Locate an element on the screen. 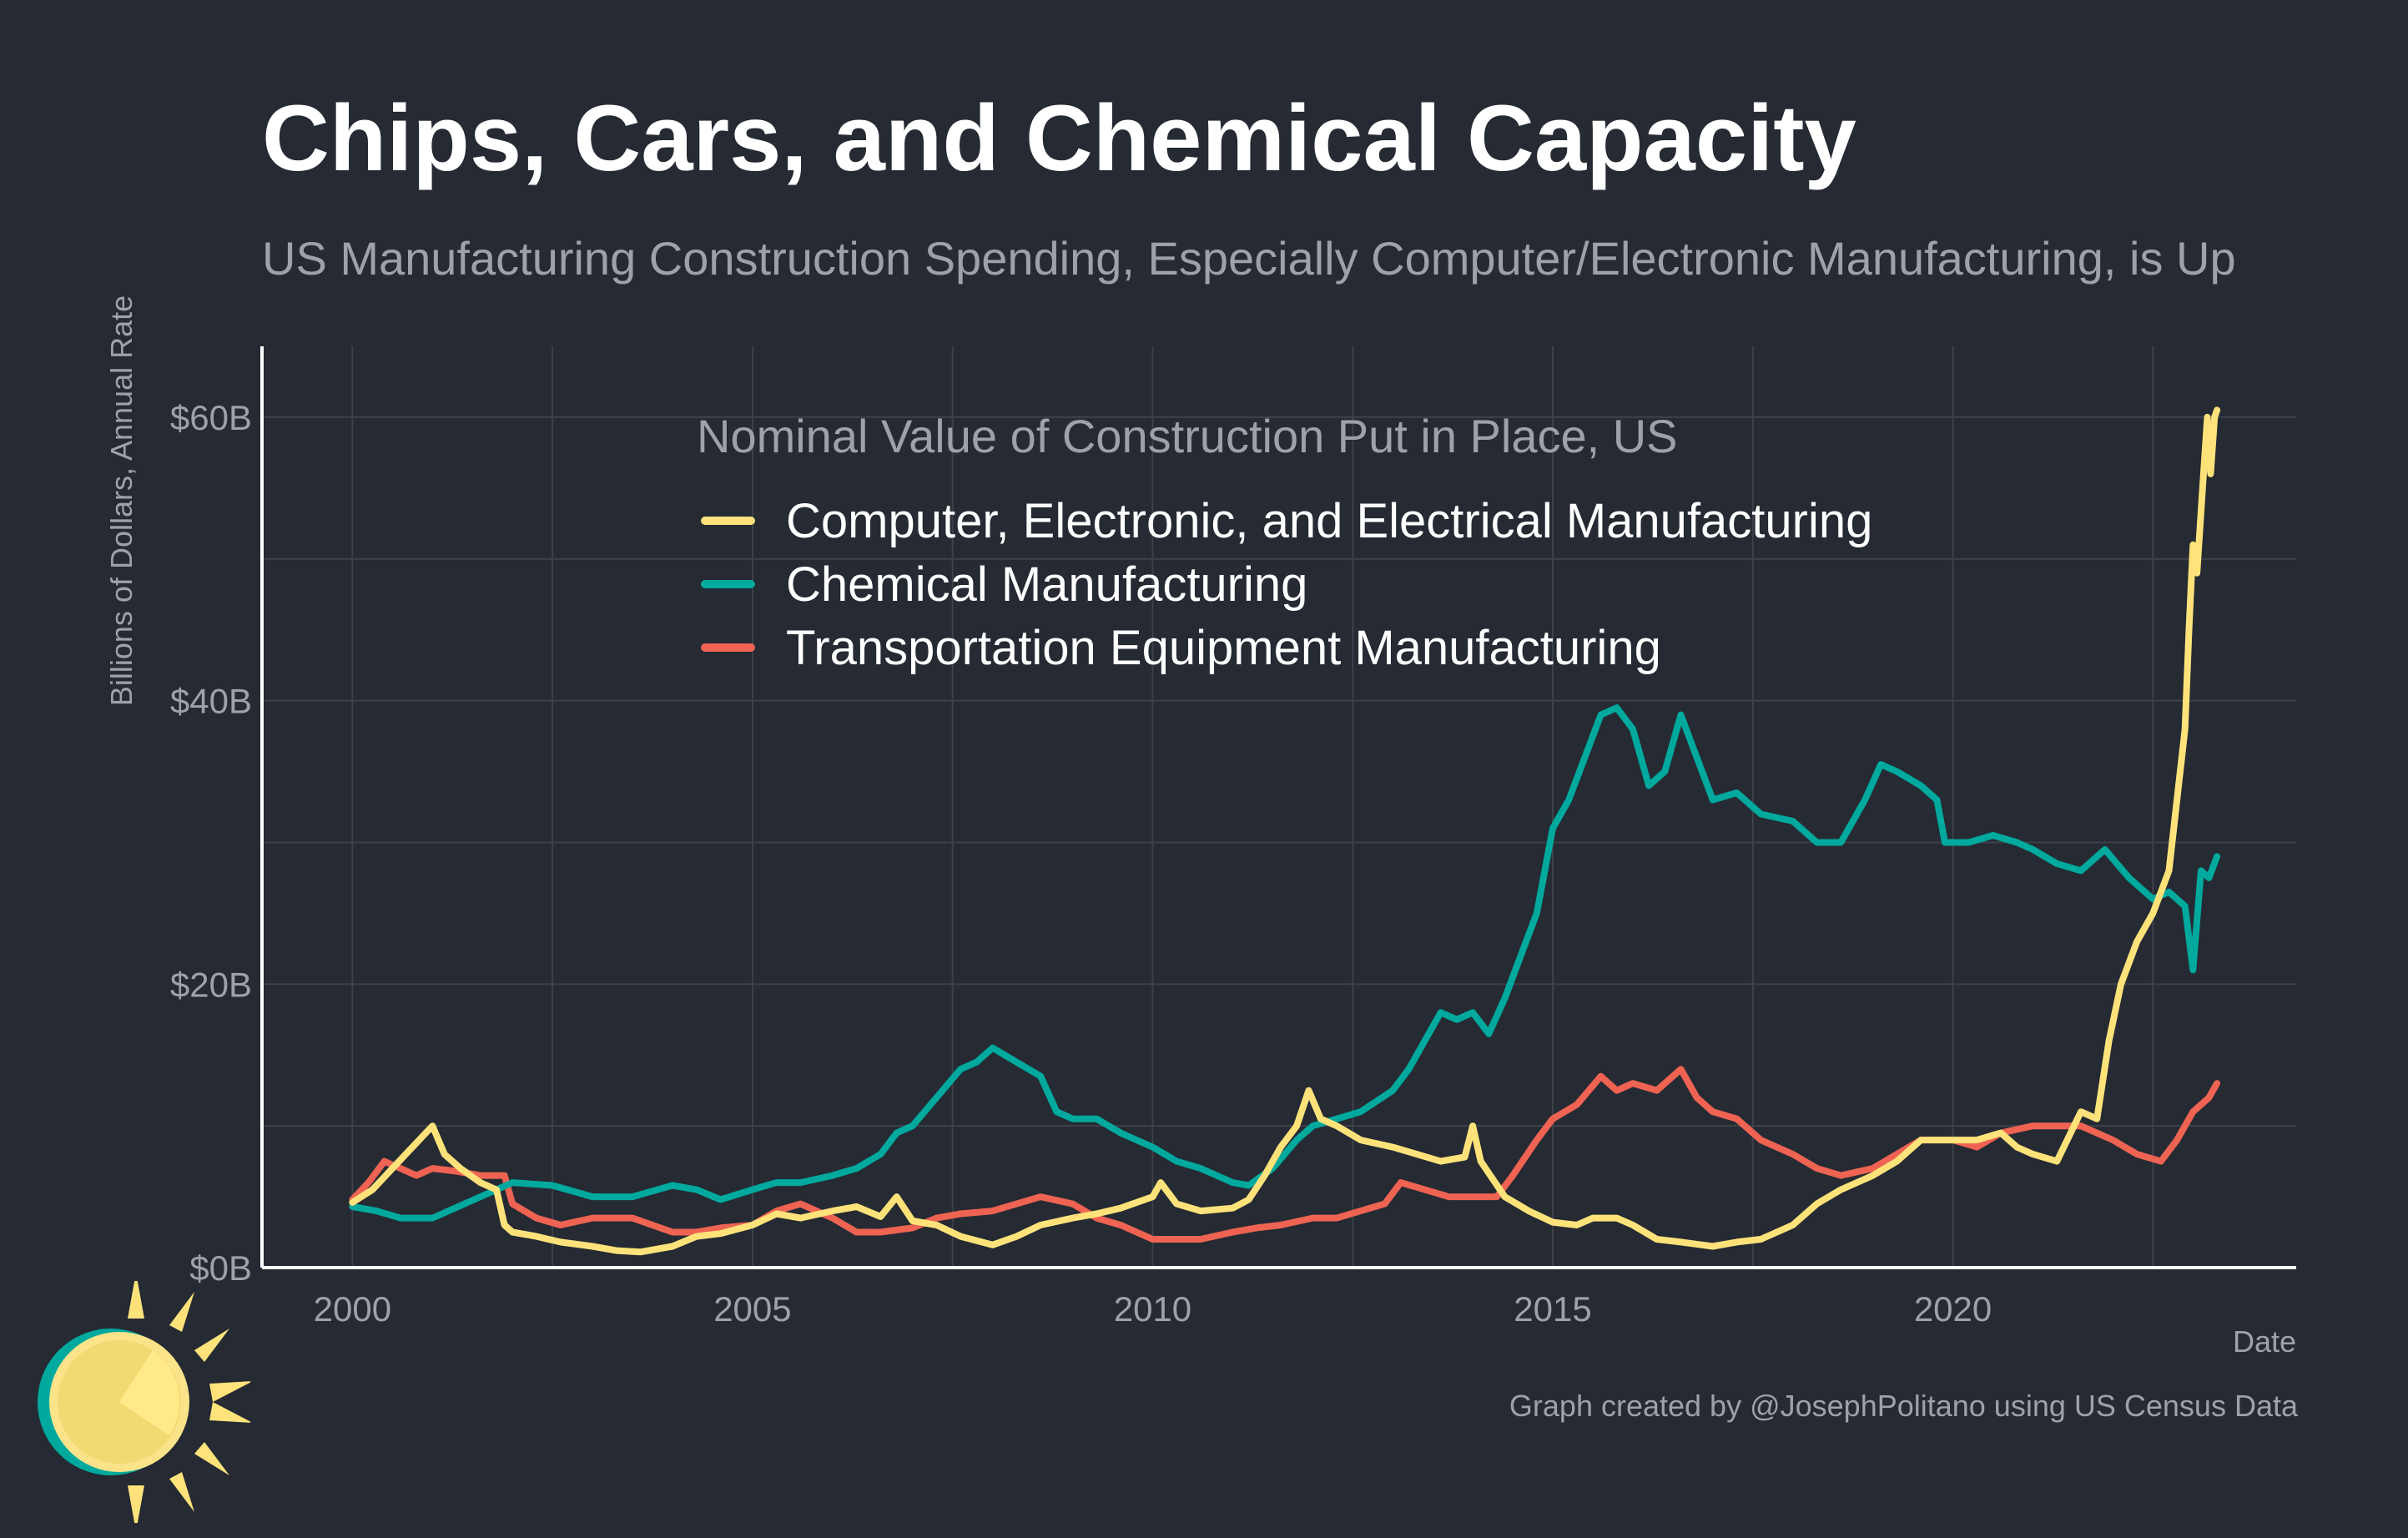  y-tick-label: $60B is located at coordinates (211, 417).